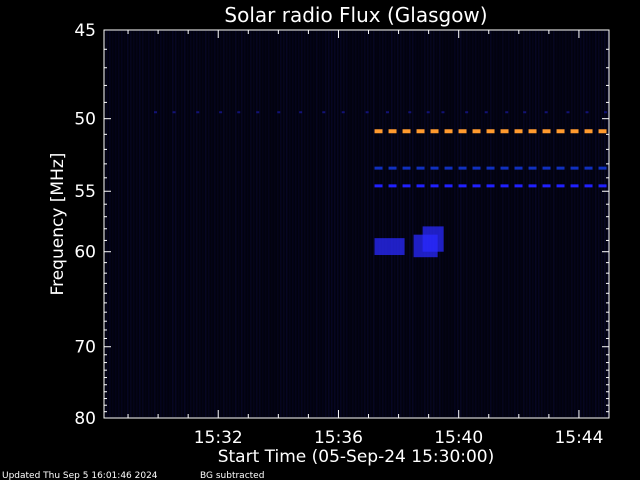 The height and width of the screenshot is (480, 640). Describe the element at coordinates (389, 247) in the screenshot. I see `burst-patch` at that location.